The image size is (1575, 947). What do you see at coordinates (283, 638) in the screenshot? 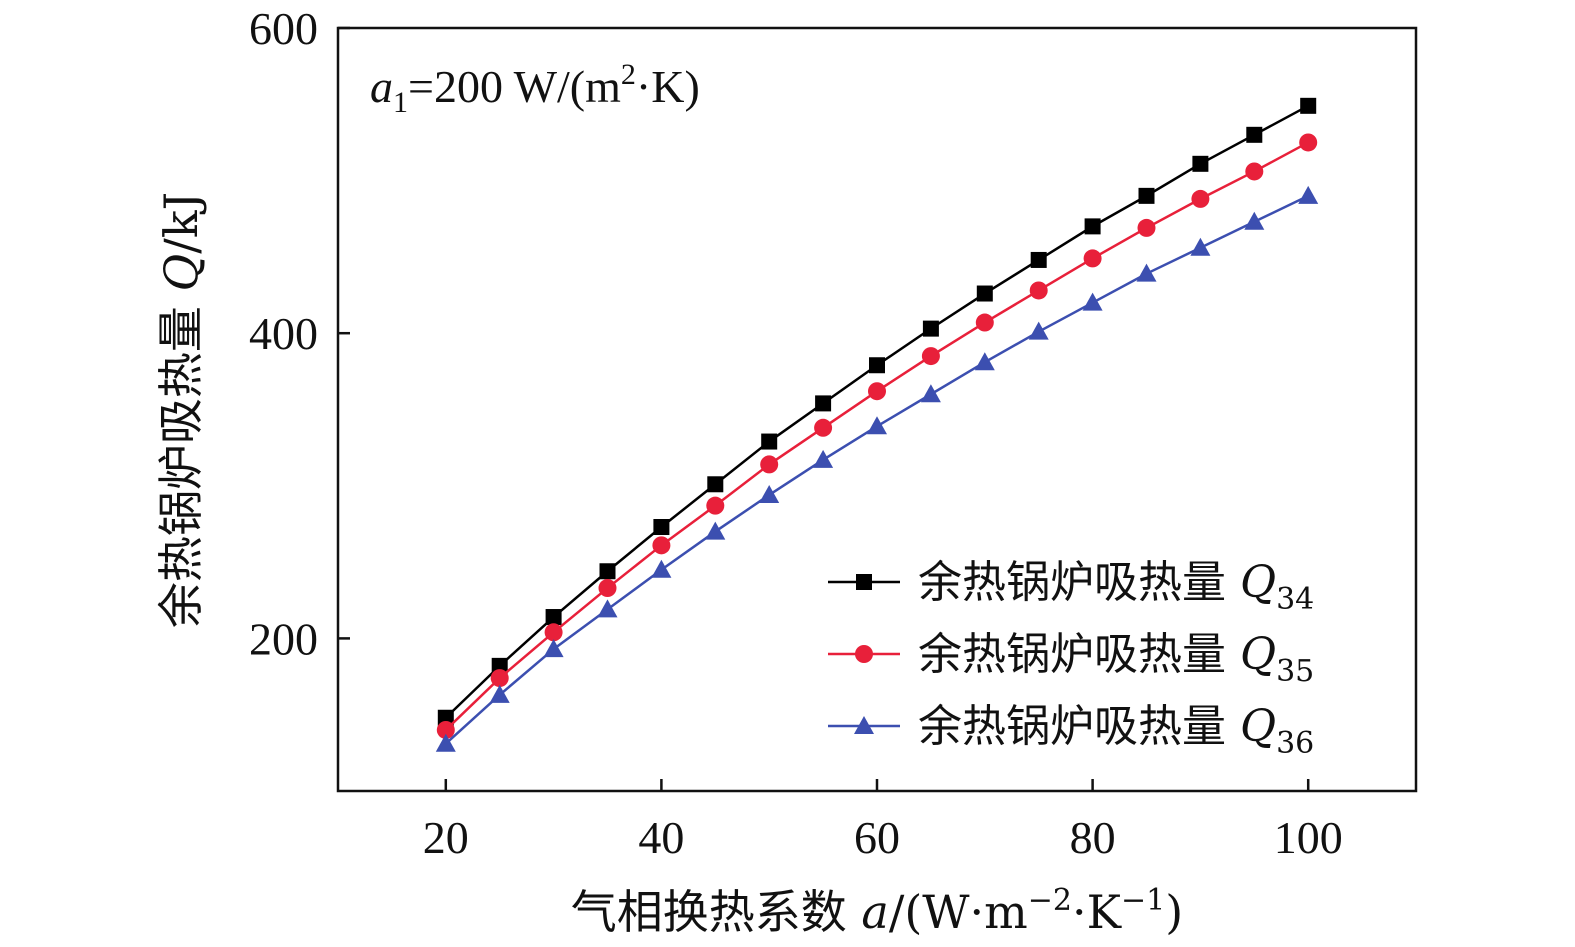
I see `y-tick-label: 200` at bounding box center [283, 638].